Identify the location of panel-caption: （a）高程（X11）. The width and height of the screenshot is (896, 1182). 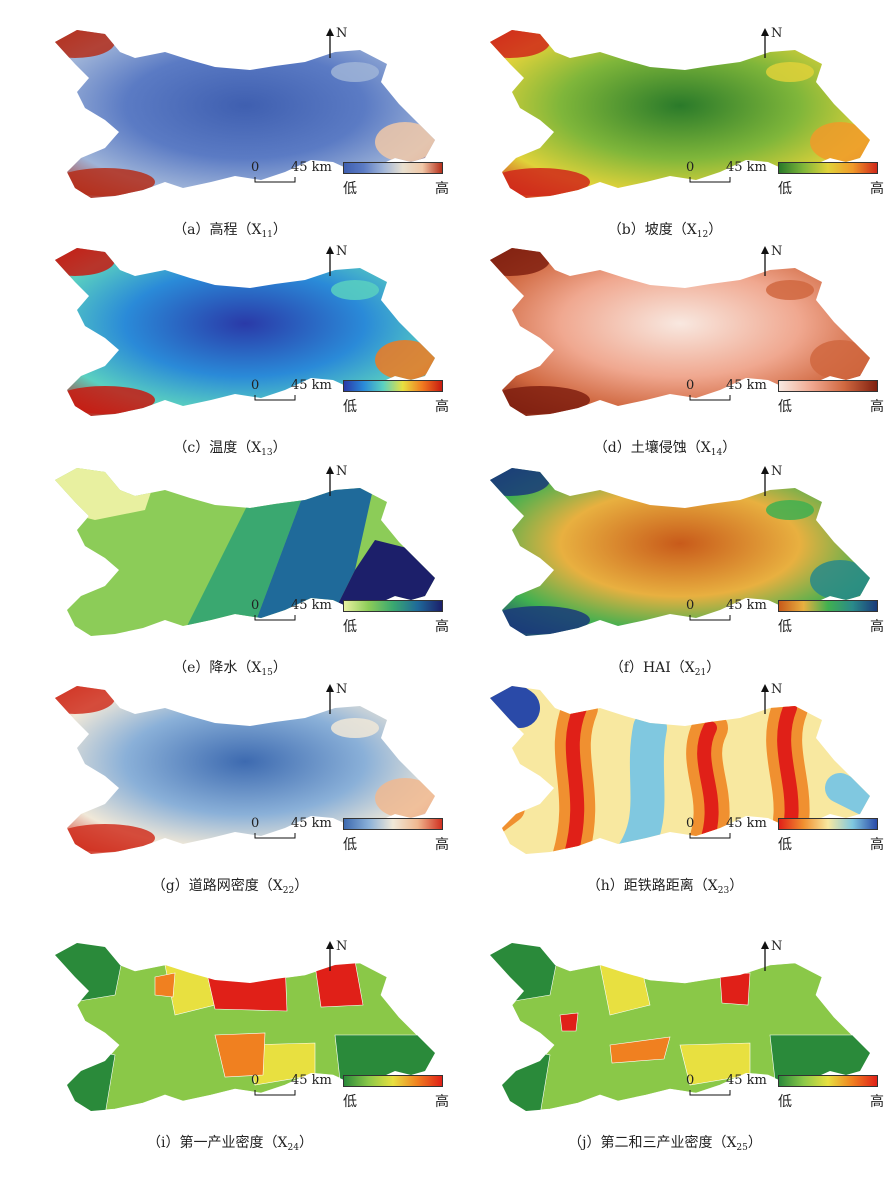
(230, 231).